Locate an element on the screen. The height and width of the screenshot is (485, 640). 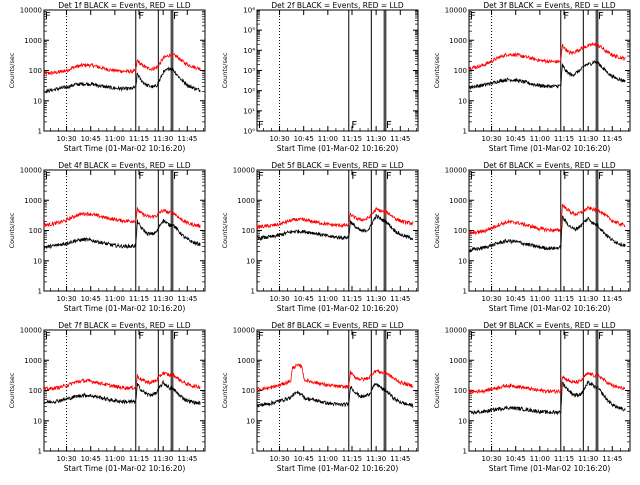
y-tick-label: 10⁴ is located at coordinates (249, 51).